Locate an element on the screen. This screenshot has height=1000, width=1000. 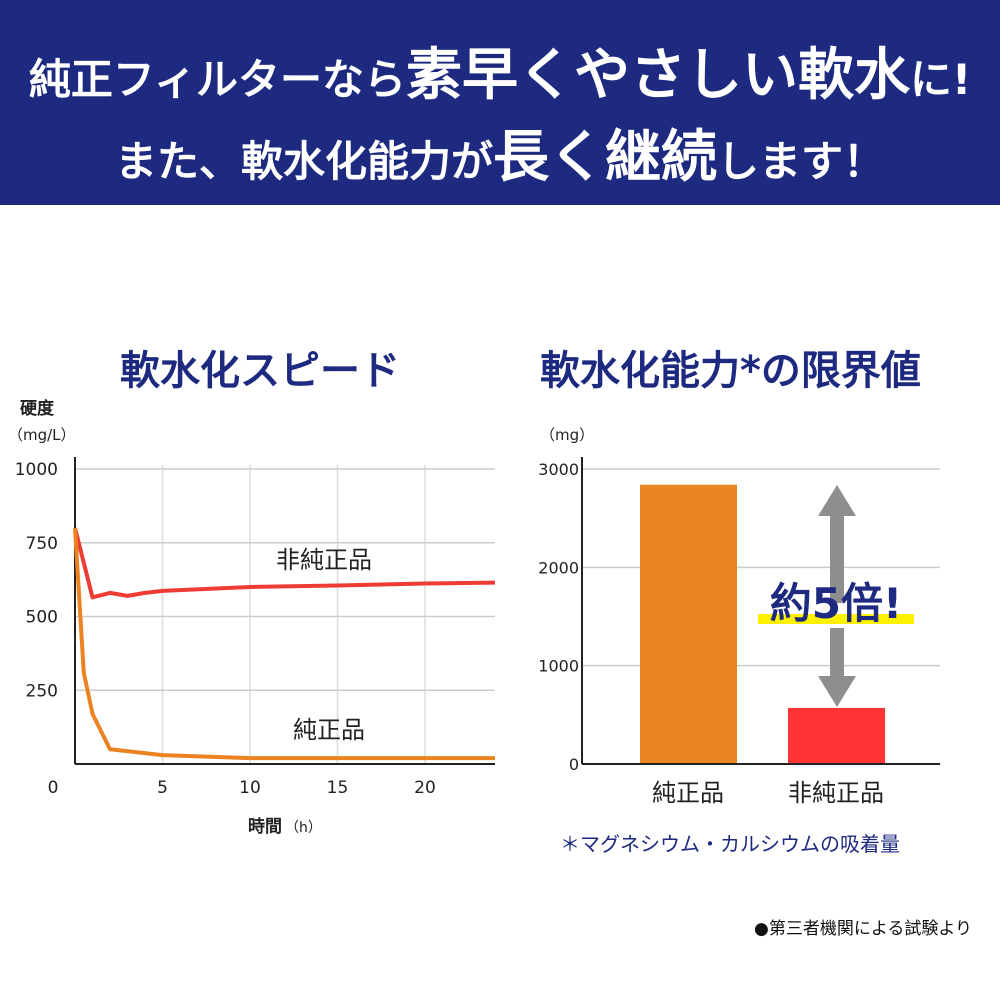
x-tick-label: 10 is located at coordinates (250, 788).